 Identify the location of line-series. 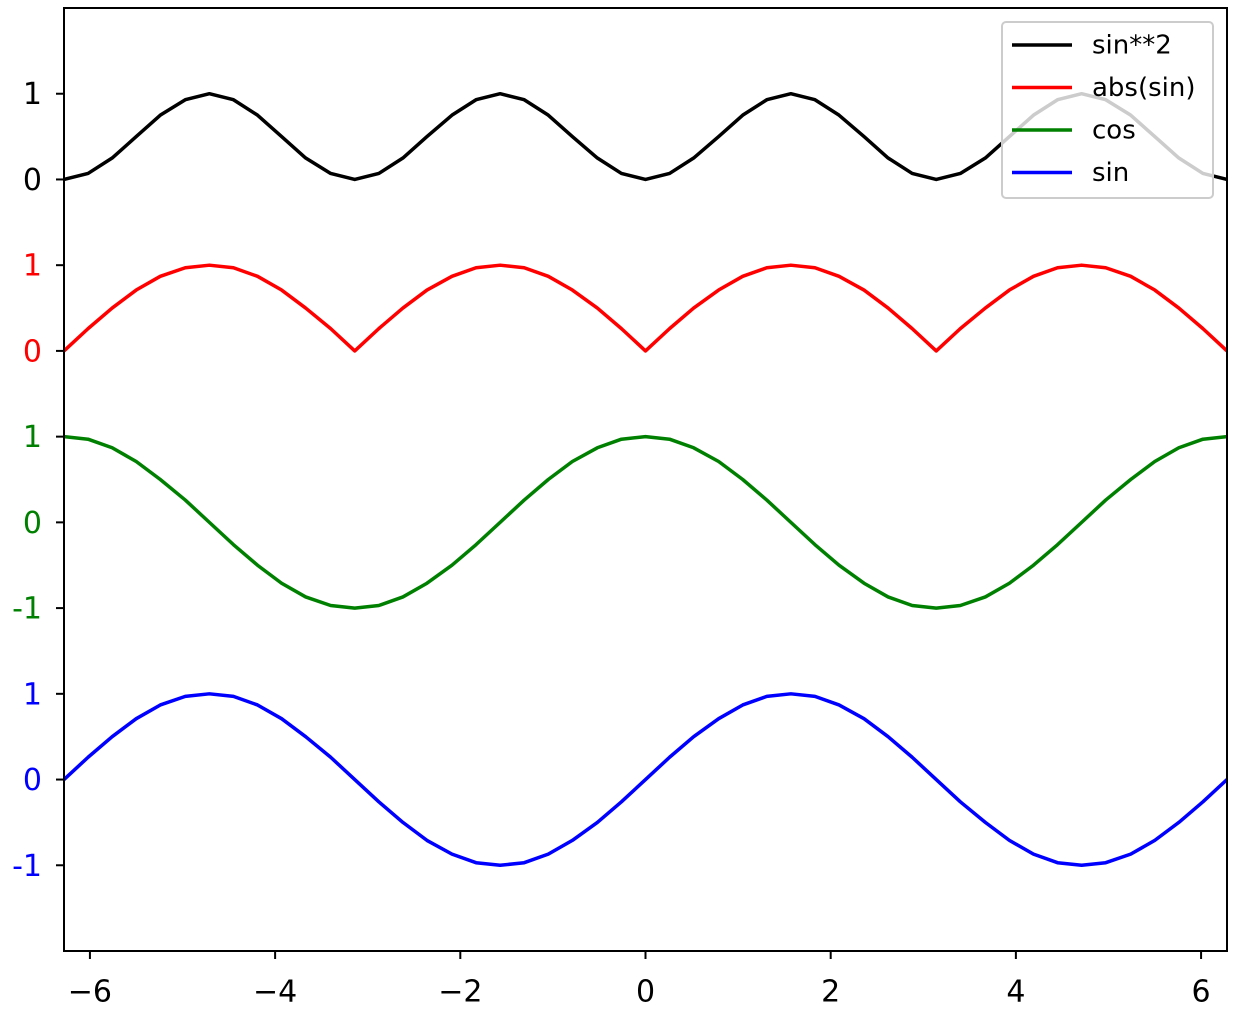
(645, 308).